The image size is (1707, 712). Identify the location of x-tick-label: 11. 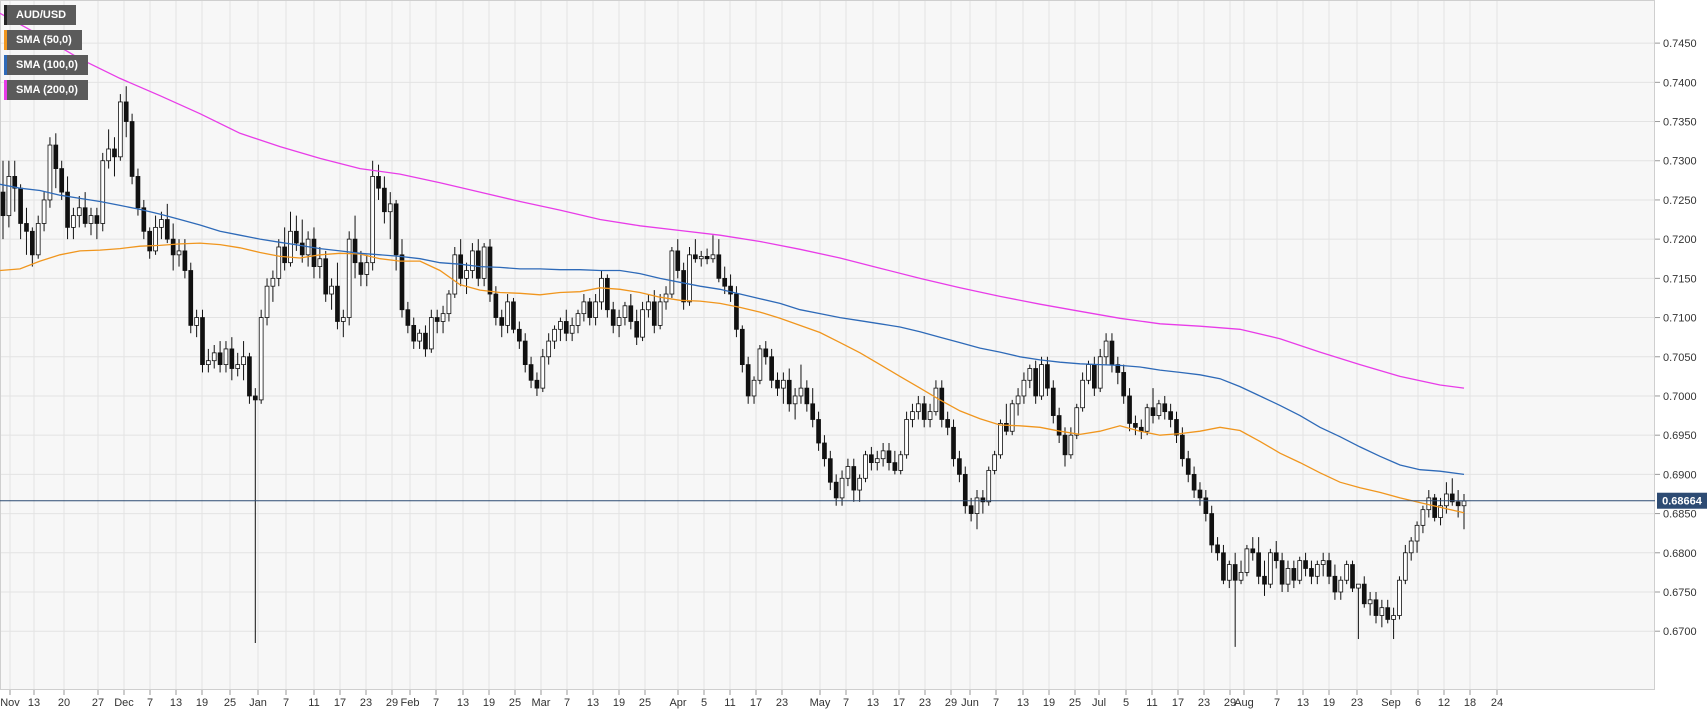
(313, 703).